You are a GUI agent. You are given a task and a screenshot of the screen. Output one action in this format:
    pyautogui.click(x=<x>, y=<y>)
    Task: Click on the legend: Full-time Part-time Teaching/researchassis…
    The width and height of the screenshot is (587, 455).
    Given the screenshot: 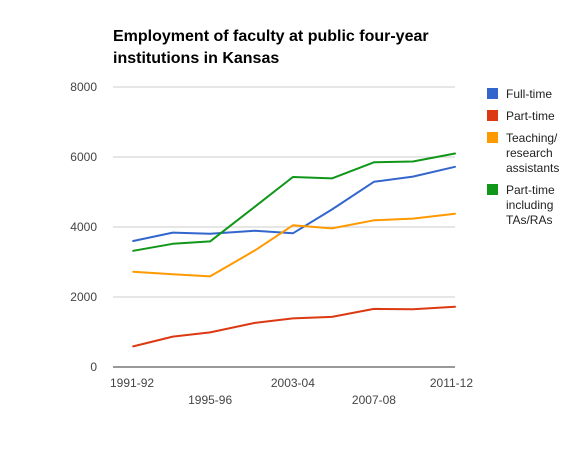 What is the action you would take?
    pyautogui.click(x=523, y=157)
    